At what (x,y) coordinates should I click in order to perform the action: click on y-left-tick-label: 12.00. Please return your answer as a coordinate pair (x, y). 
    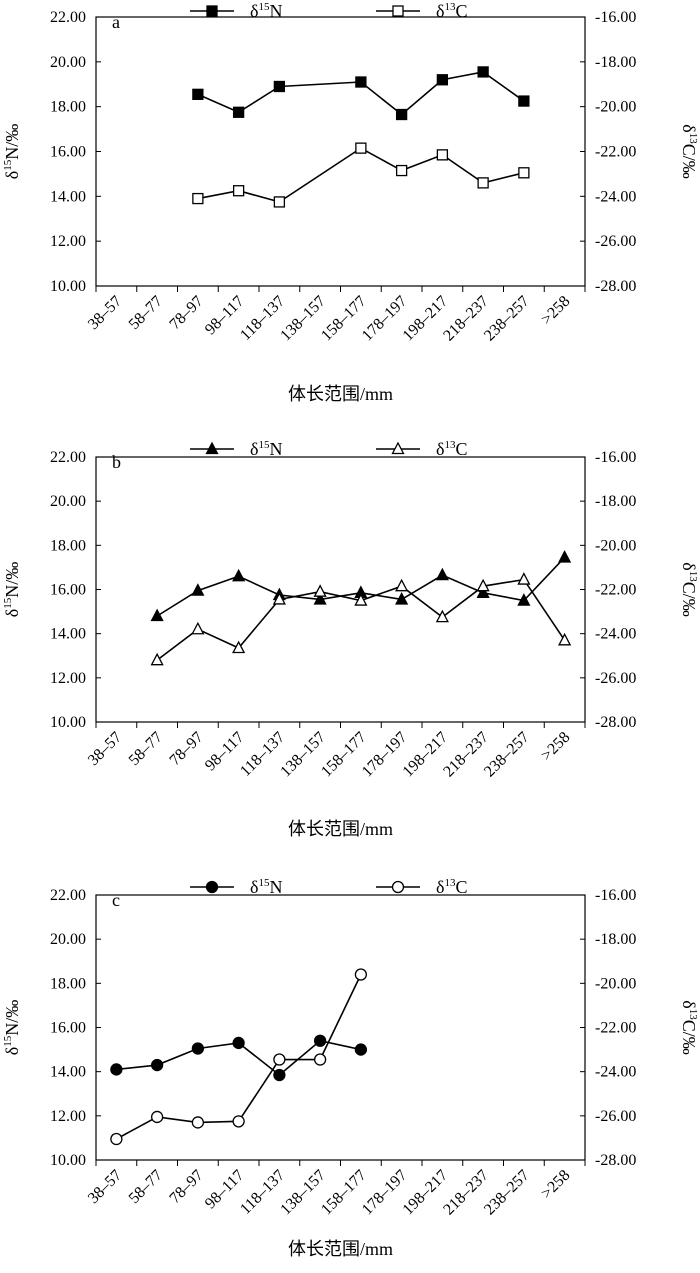
    Looking at the image, I should click on (68, 241).